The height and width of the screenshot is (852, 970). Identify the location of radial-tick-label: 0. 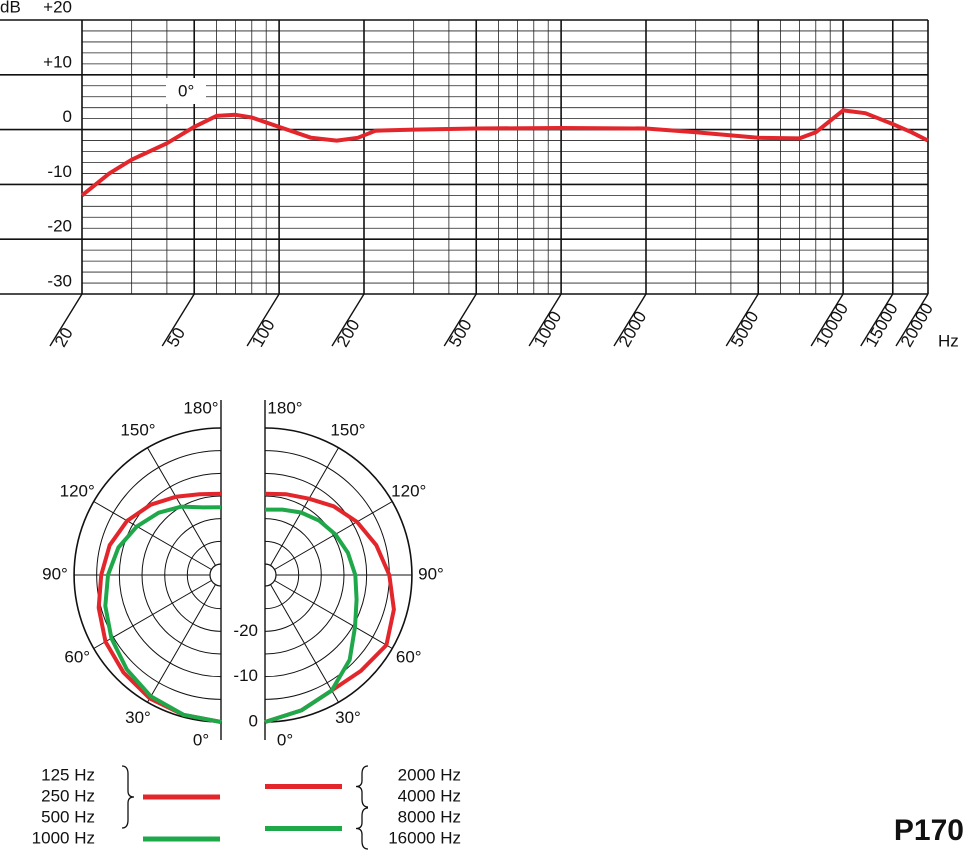
(253, 720).